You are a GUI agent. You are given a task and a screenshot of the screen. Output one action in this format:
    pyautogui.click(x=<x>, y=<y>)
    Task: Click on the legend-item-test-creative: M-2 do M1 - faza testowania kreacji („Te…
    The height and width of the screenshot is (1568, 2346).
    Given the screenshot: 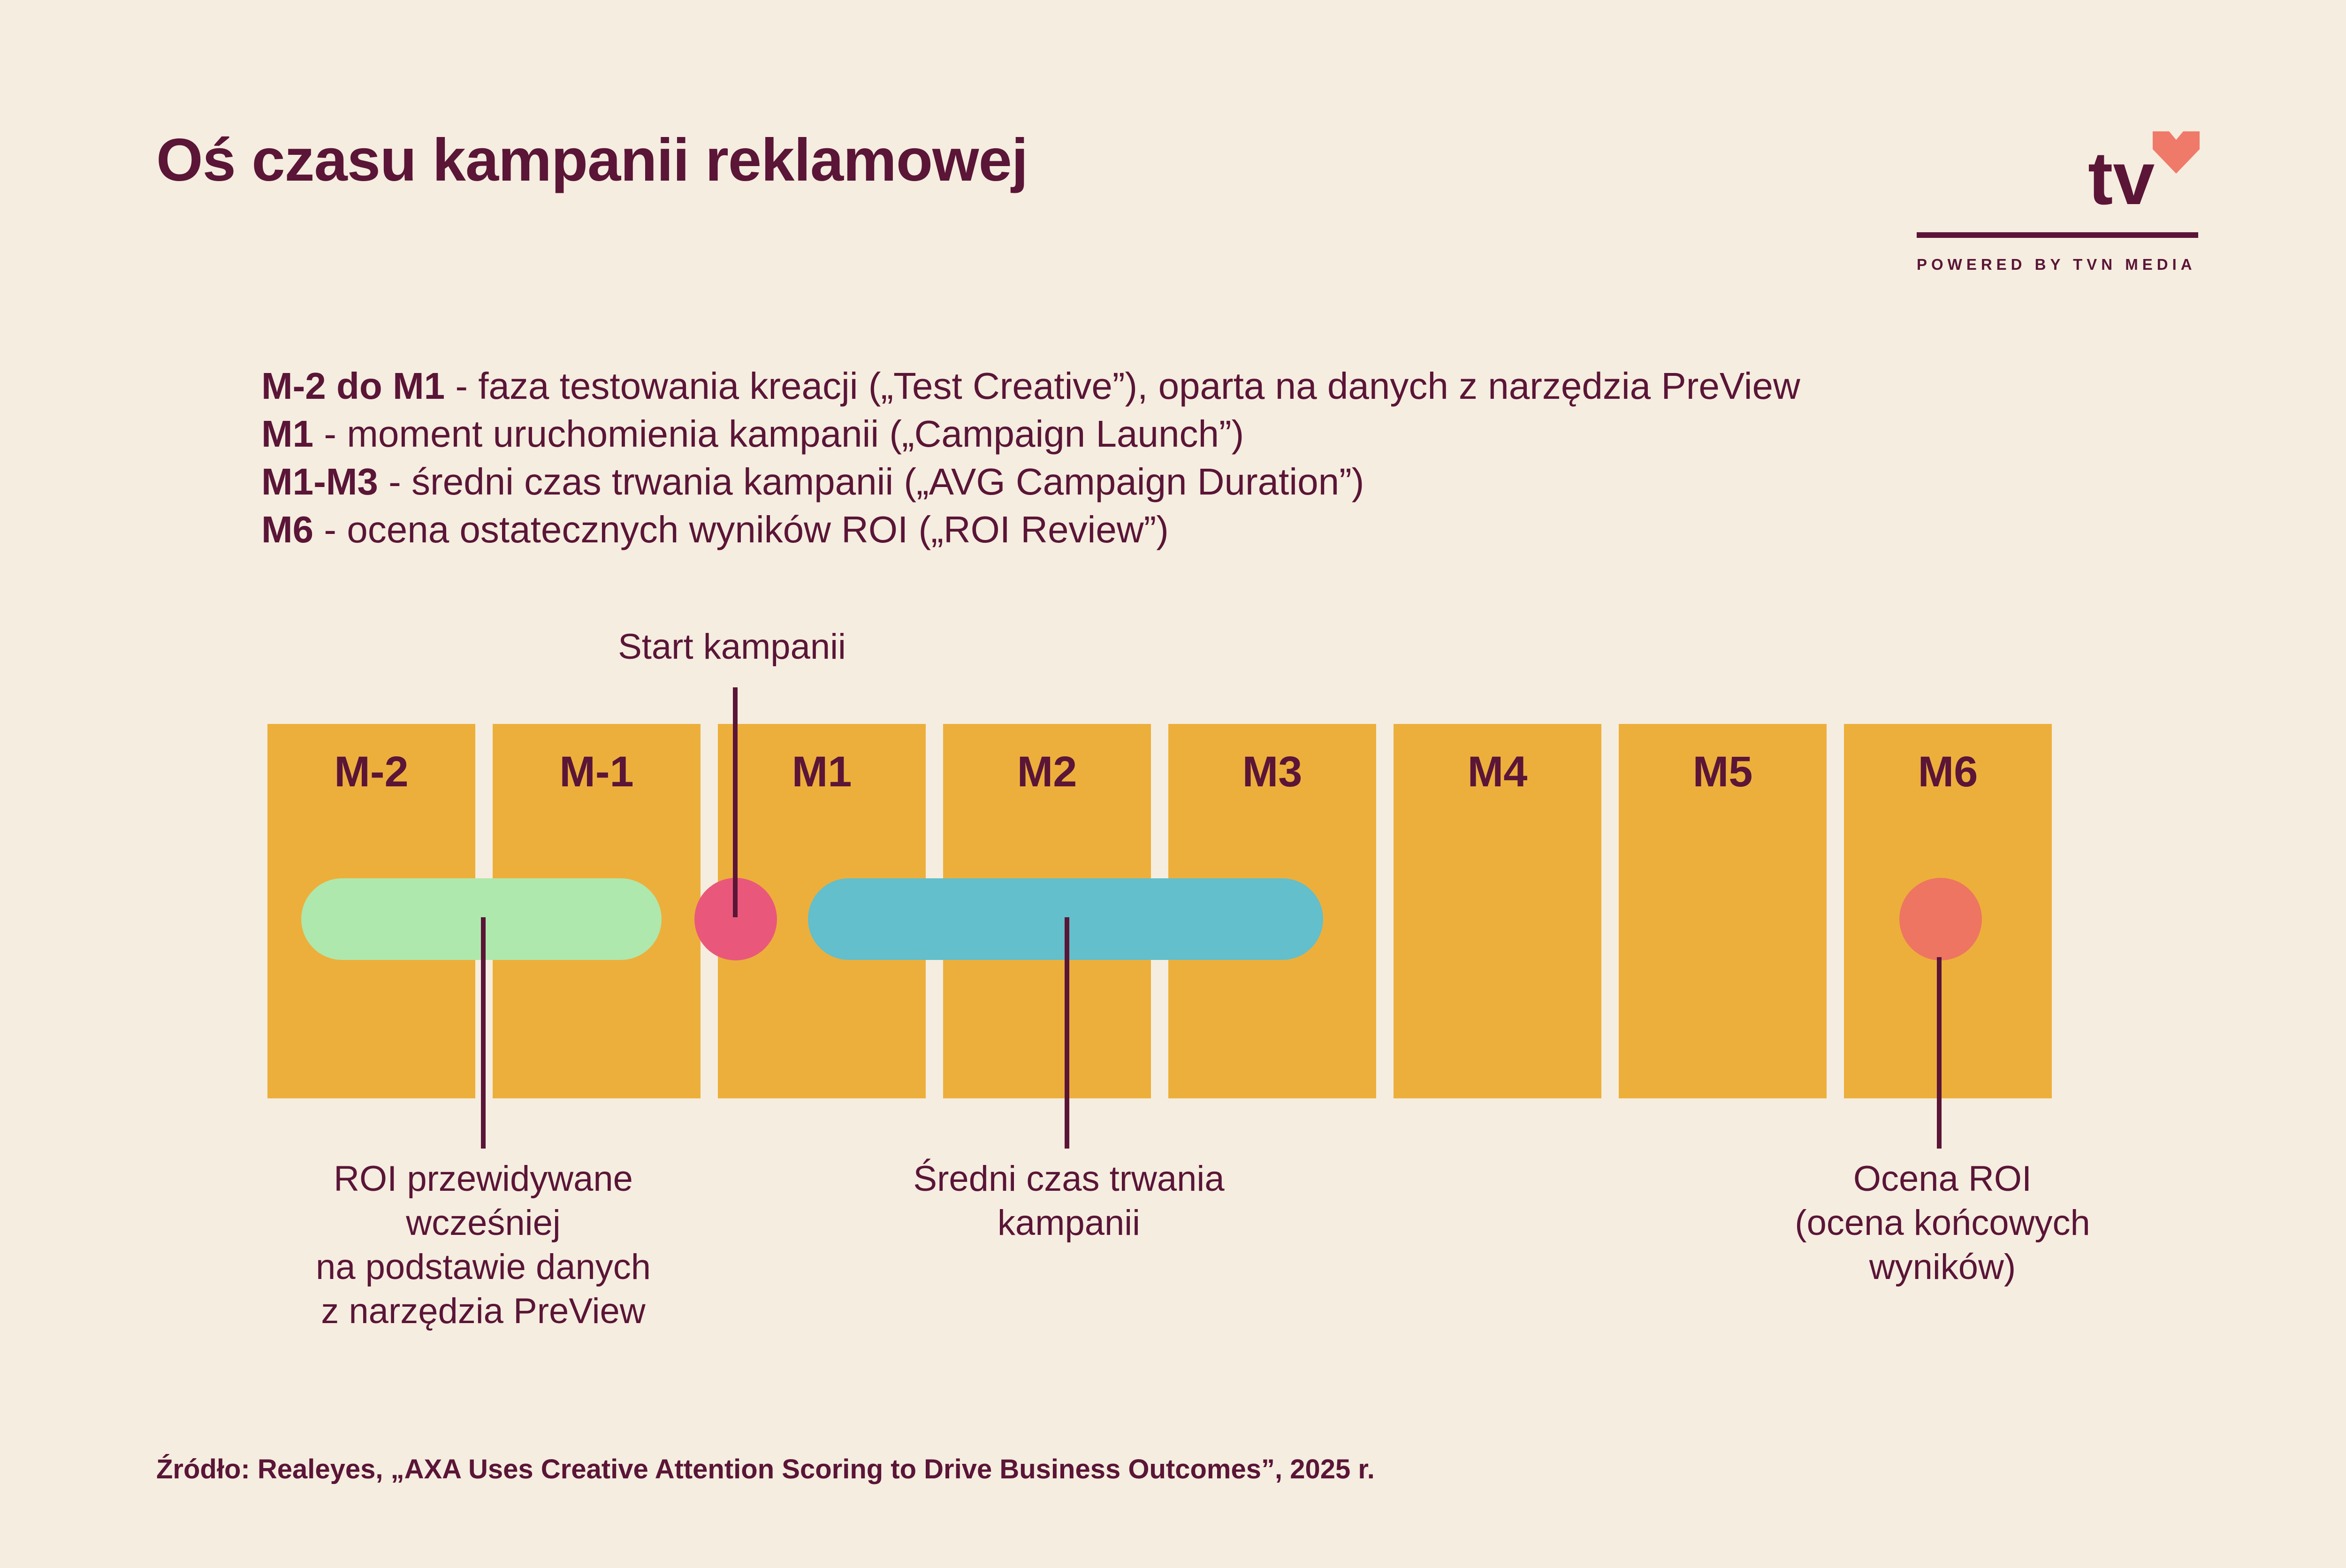 What is the action you would take?
    pyautogui.click(x=1030, y=386)
    